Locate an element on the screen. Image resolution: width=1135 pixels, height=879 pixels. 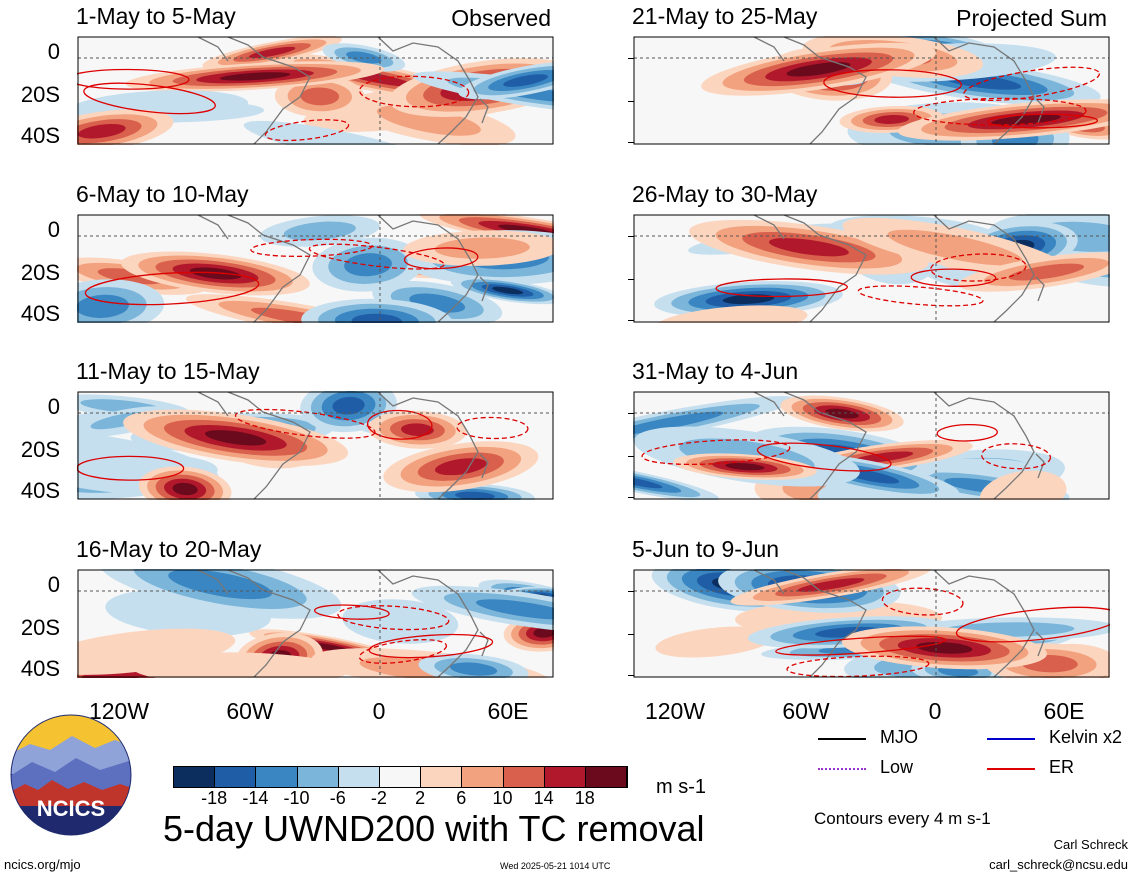
colorbar-tick-label: 2 is located at coordinates (420, 798).